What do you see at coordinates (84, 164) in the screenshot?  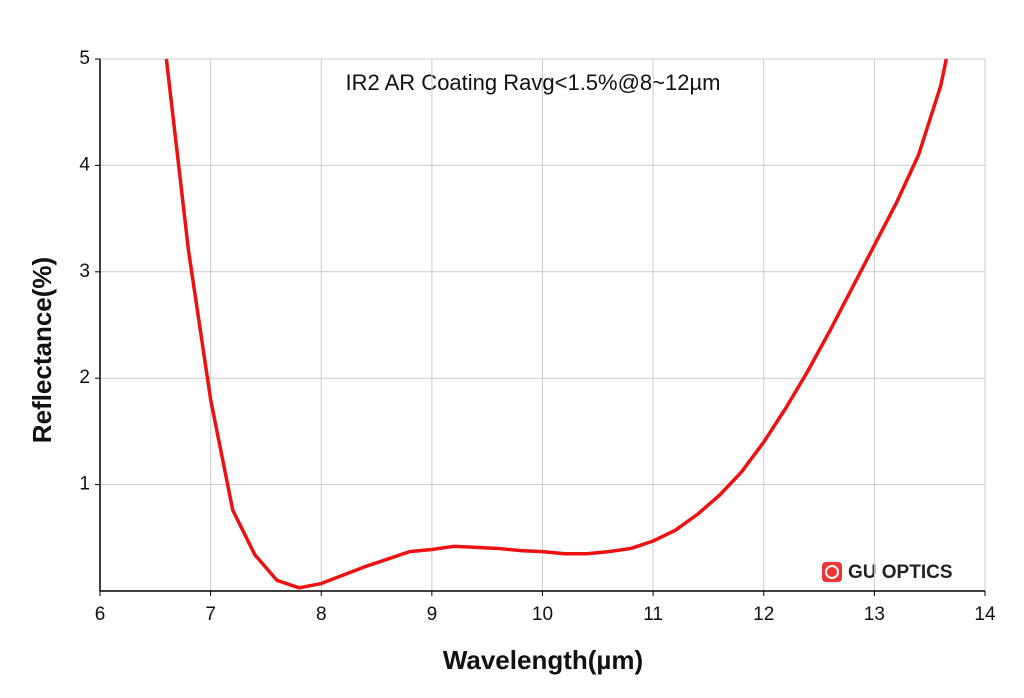 I see `y-tick-label: 4` at bounding box center [84, 164].